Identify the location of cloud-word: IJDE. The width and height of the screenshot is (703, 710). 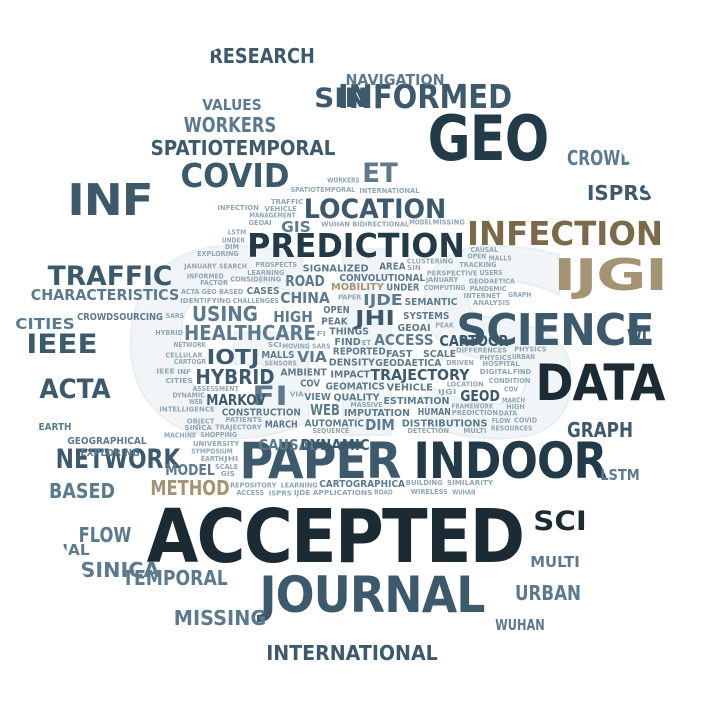
(383, 300).